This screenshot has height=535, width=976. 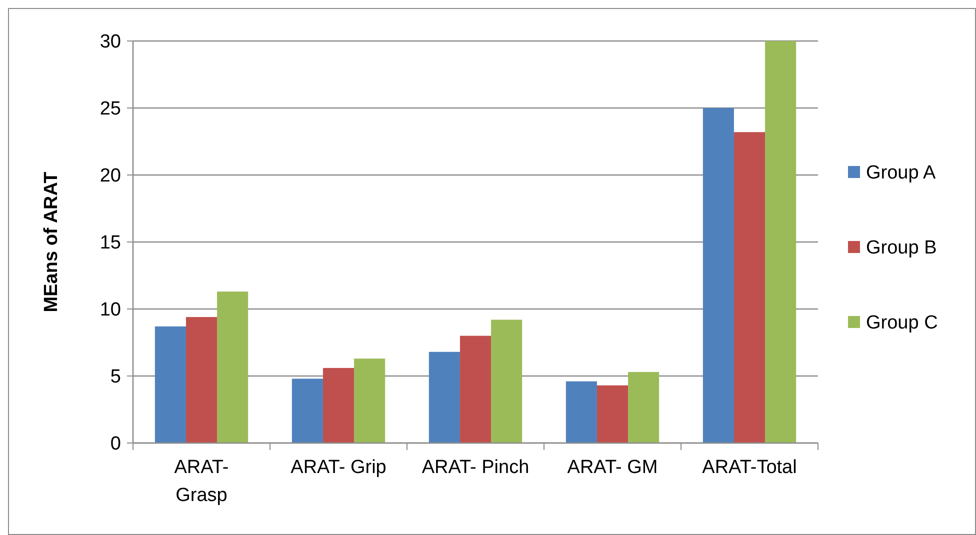 What do you see at coordinates (115, 377) in the screenshot?
I see `y-tick-label: 5` at bounding box center [115, 377].